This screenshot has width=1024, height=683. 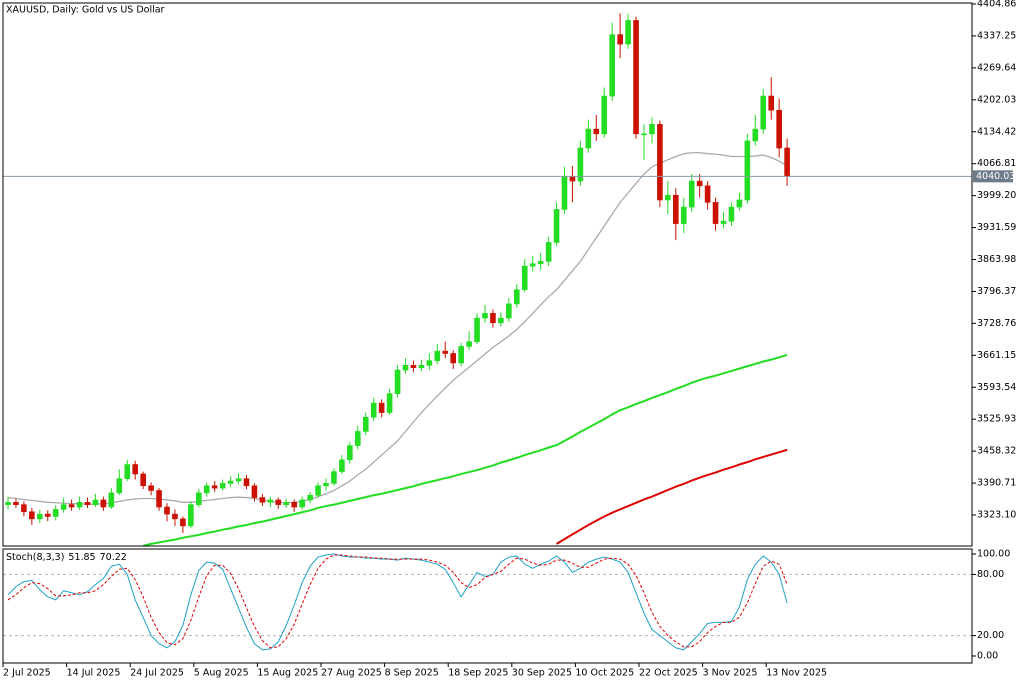 What do you see at coordinates (157, 673) in the screenshot?
I see `x-tick-label: 24 Jul 2025` at bounding box center [157, 673].